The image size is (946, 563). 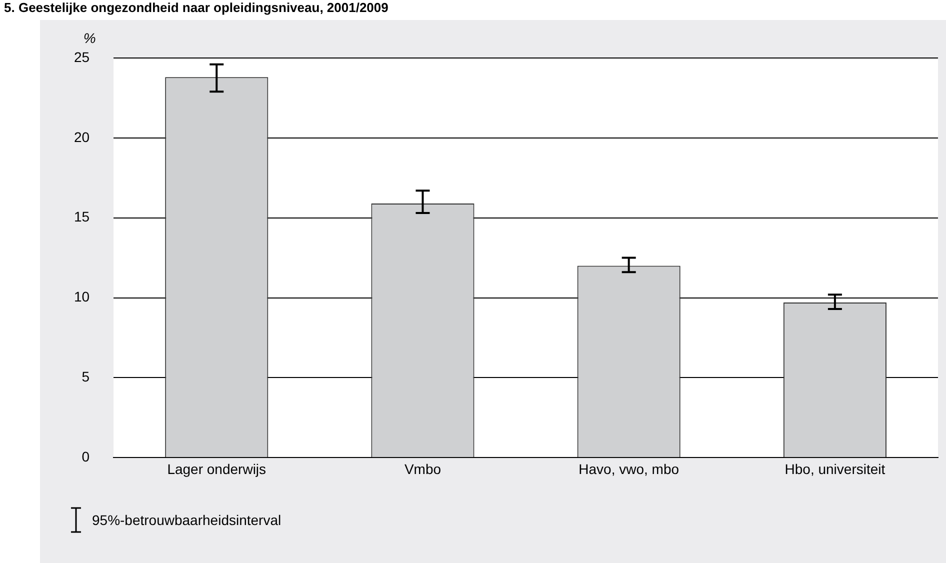 What do you see at coordinates (216, 468) in the screenshot?
I see `x-tick-label: Lager onderwijs` at bounding box center [216, 468].